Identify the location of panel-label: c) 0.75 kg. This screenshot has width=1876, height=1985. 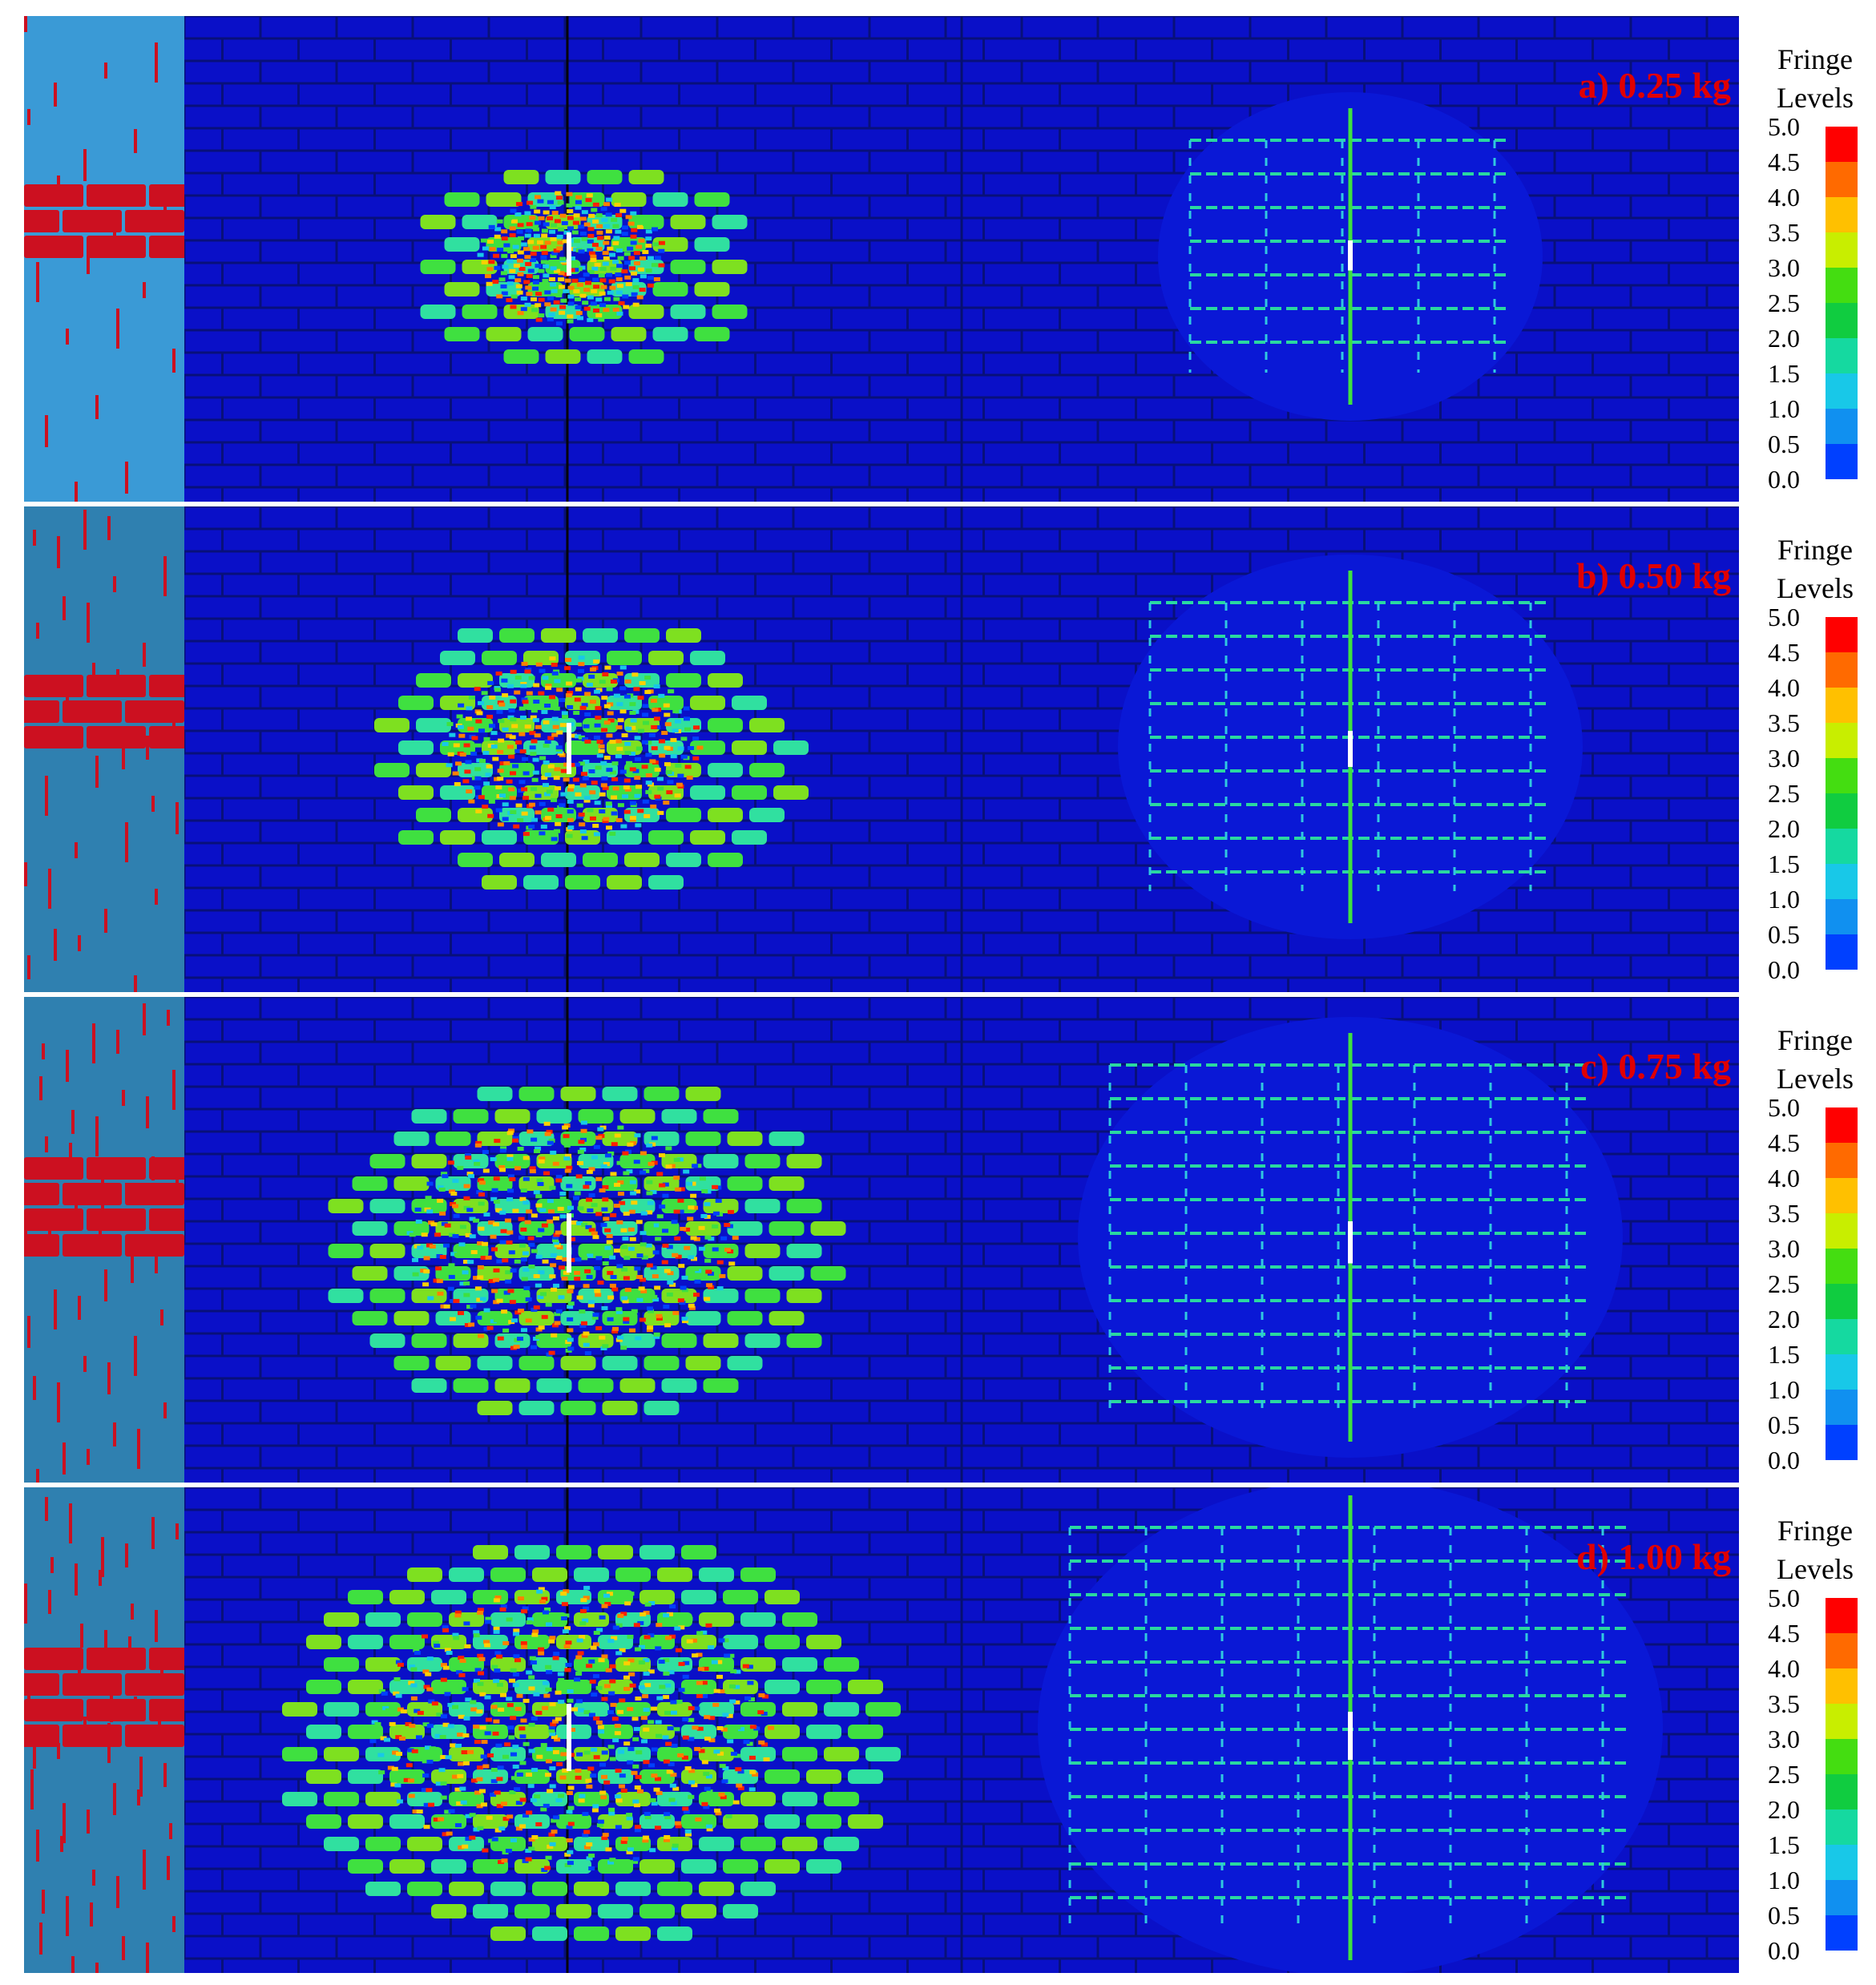
(1656, 1066).